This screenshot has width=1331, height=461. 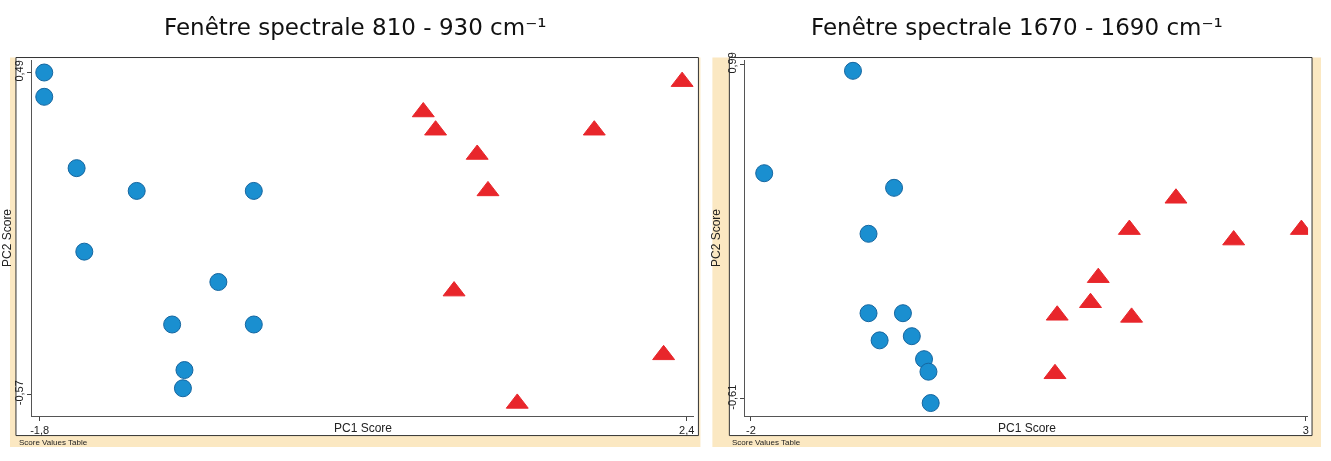 What do you see at coordinates (355, 27) in the screenshot?
I see `chart-title: Fenêtre spectrale 810 - 930 cm⁻¹` at bounding box center [355, 27].